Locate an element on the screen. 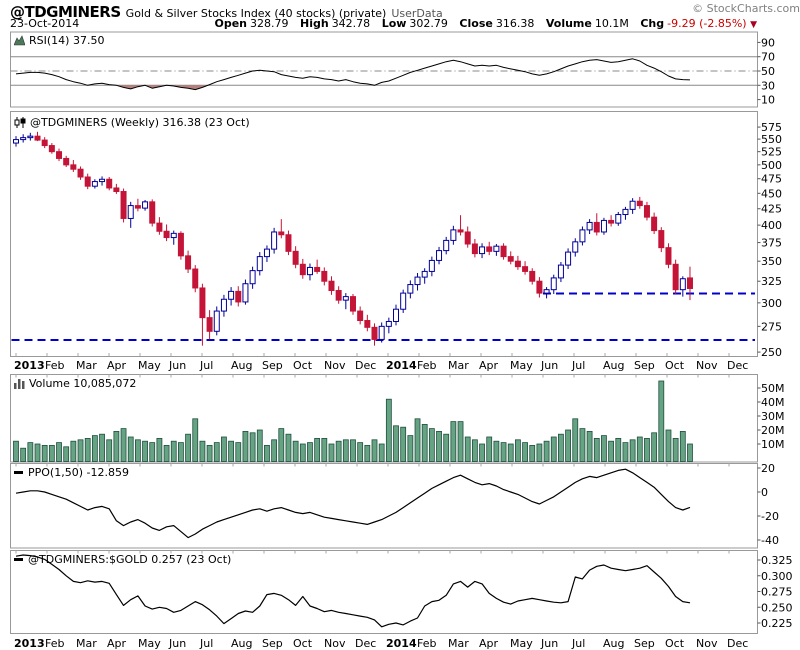 The image size is (800, 650). copyright: © StockCharts.com is located at coordinates (746, 8).